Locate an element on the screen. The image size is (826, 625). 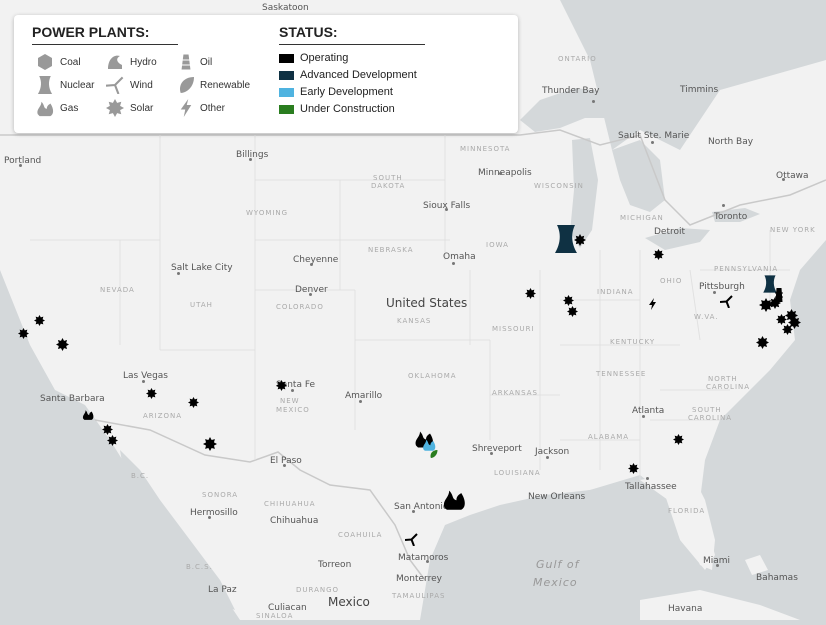
status-item-under-construction: Under Construction is located at coordinates (337, 109).